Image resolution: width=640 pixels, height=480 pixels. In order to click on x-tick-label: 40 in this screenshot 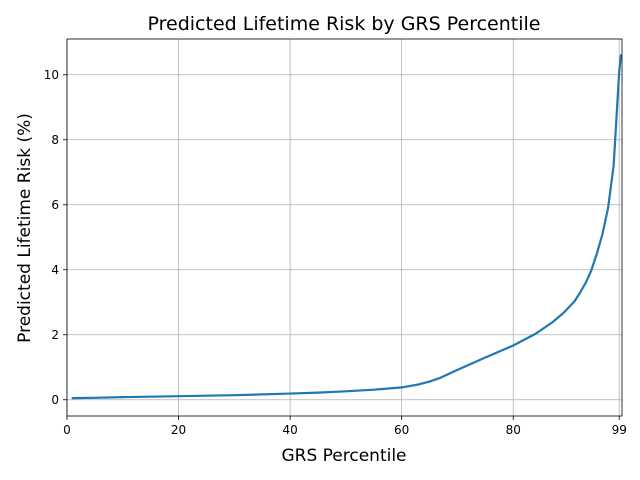, I will do `click(289, 430)`.